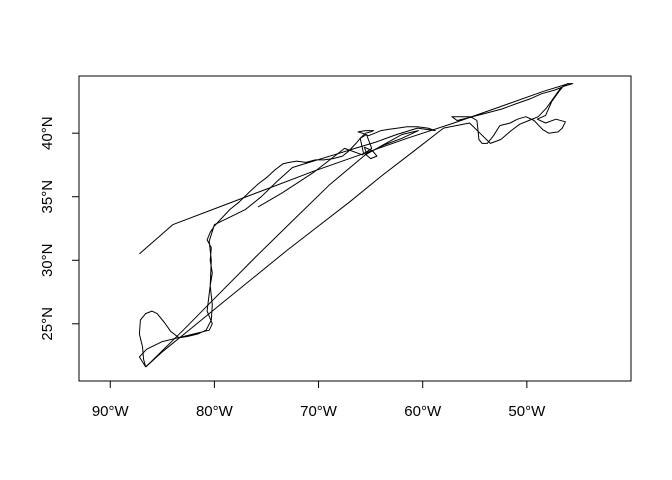 The image size is (672, 480). I want to click on x-tick-label: 70°W, so click(319, 411).